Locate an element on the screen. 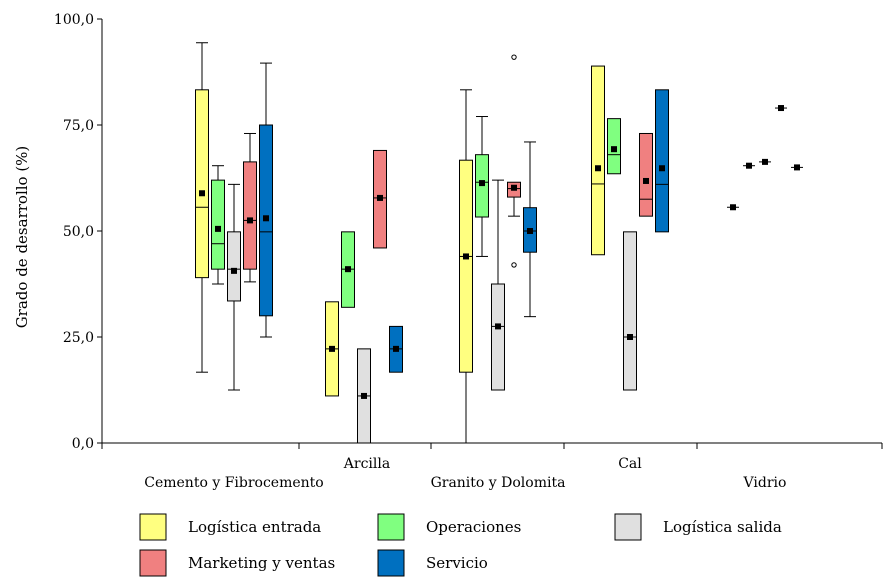 The width and height of the screenshot is (886, 583). legend-item: Logística entrada is located at coordinates (230, 527).